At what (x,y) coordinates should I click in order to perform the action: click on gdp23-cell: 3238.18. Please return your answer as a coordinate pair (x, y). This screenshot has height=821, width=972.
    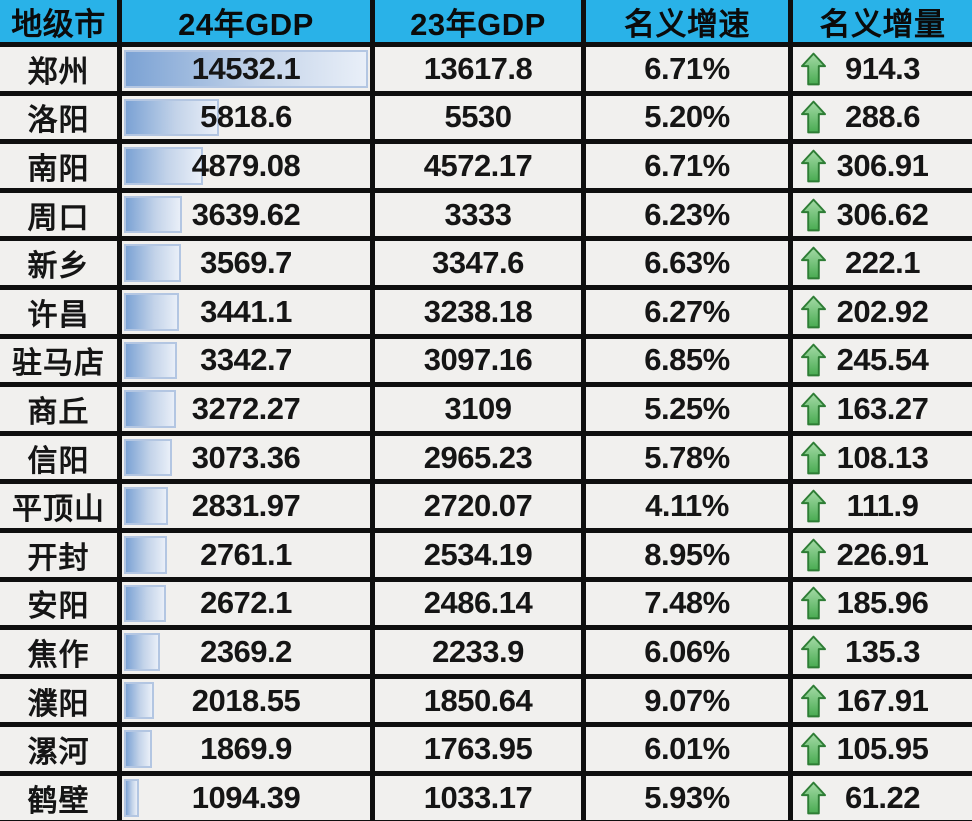
    Looking at the image, I should click on (478, 311).